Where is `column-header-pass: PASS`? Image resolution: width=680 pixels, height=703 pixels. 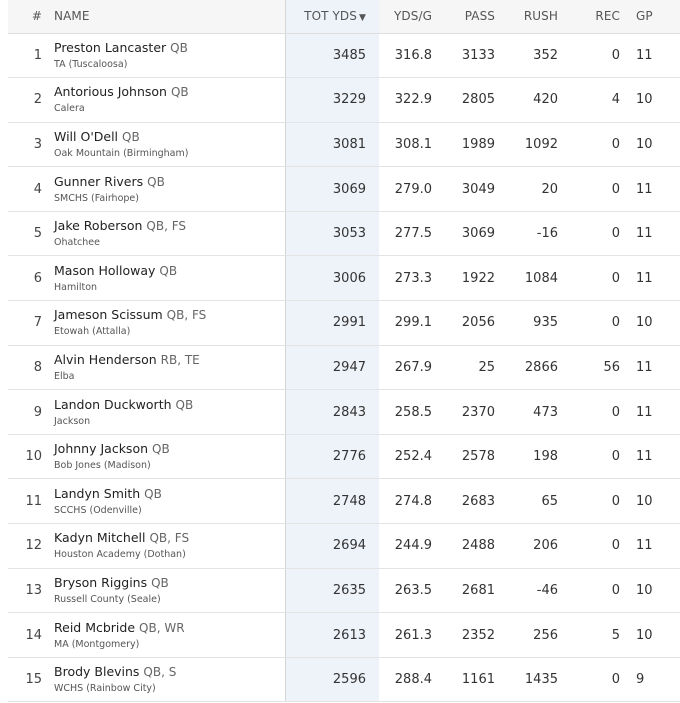
column-header-pass: PASS is located at coordinates (476, 17).